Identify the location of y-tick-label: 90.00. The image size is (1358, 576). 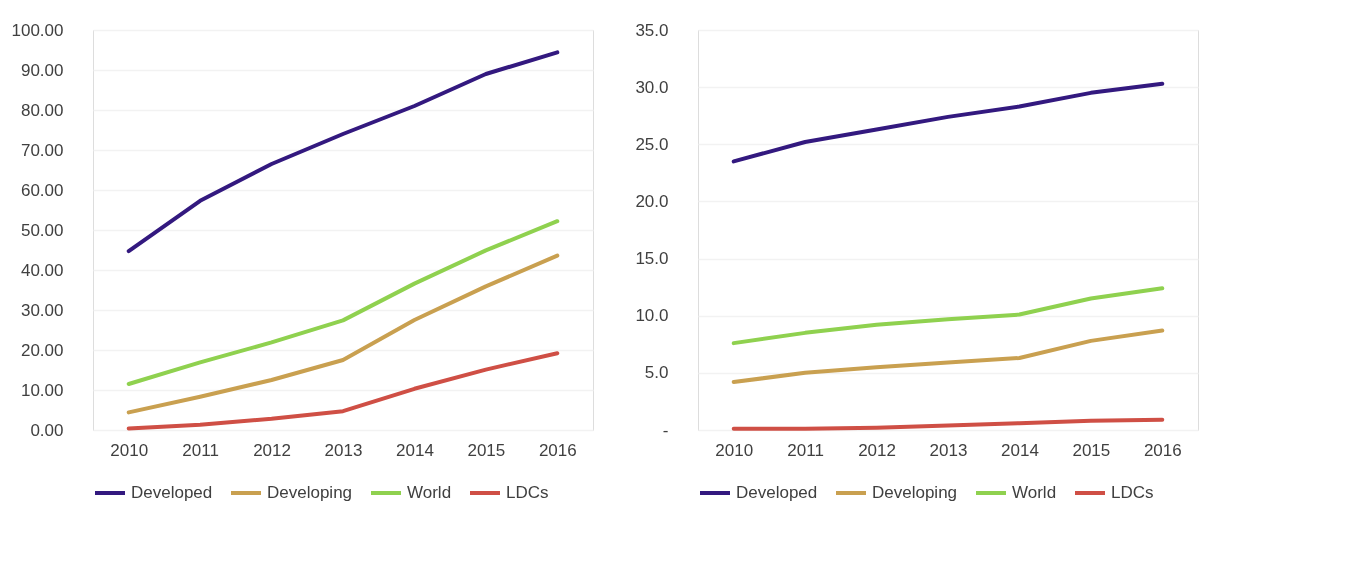
(42, 70).